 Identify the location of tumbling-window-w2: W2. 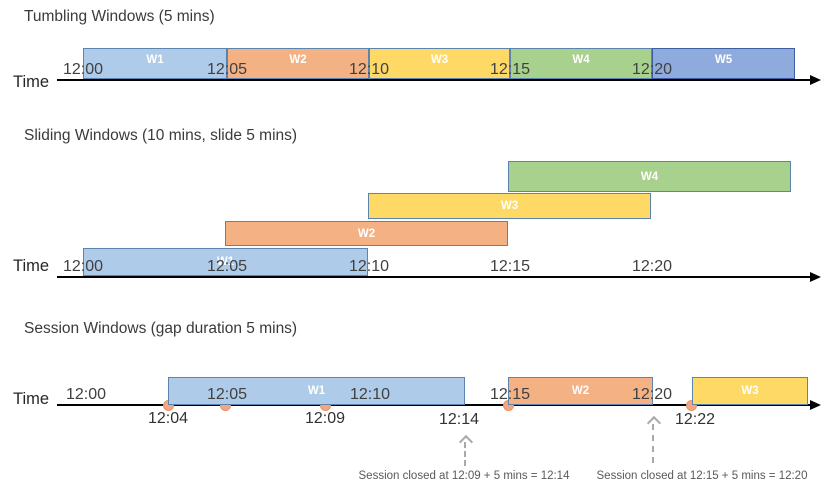
(298, 63).